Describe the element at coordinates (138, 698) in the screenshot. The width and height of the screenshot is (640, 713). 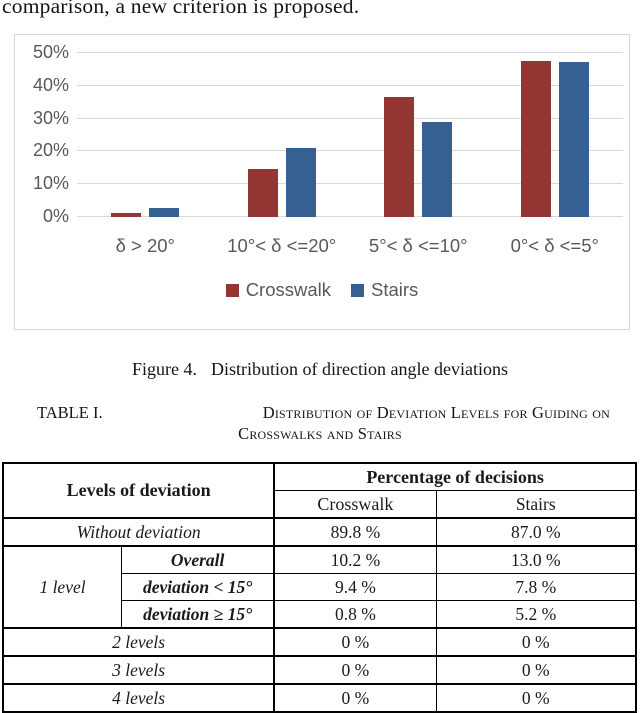
I see `row-label: 4 levels` at that location.